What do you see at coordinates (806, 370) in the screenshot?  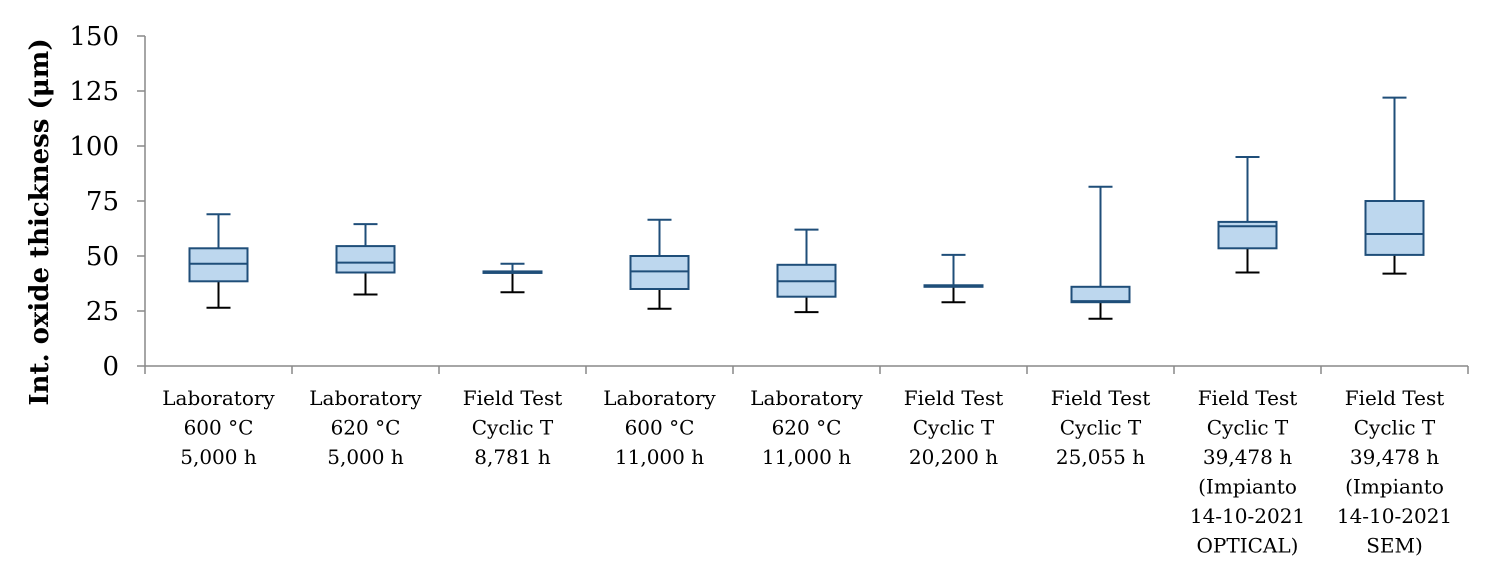 I see `x-axis-ticks` at bounding box center [806, 370].